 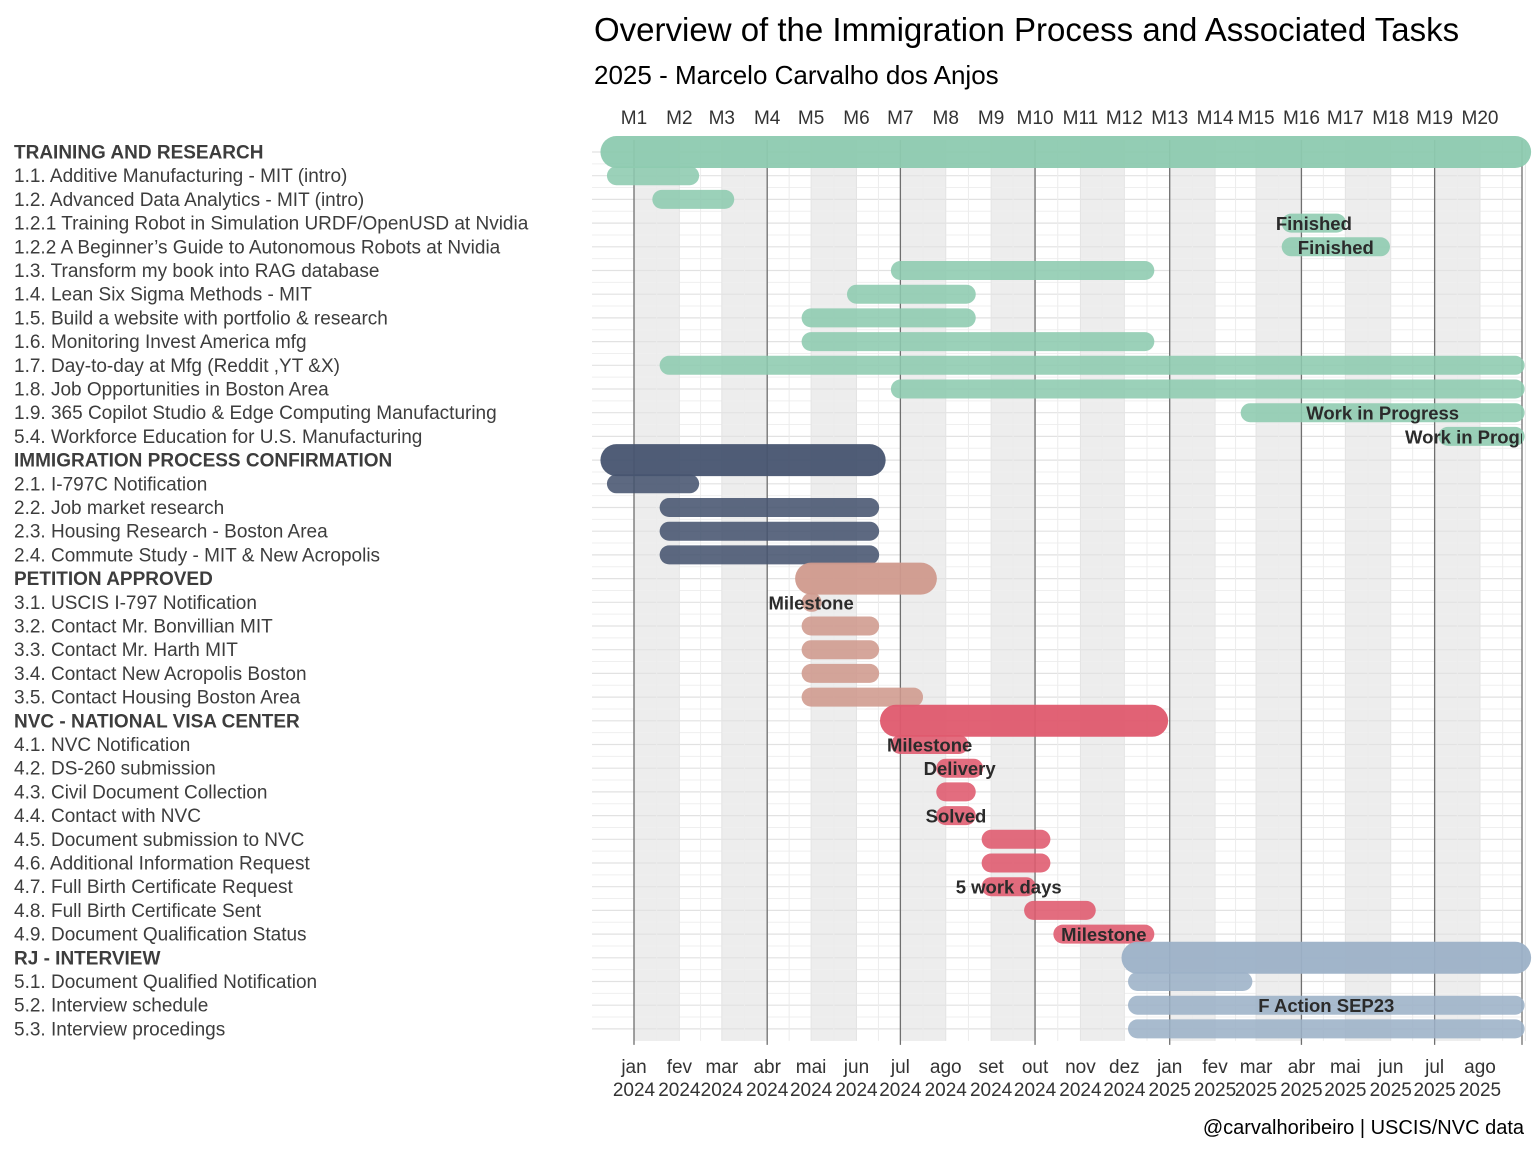 What do you see at coordinates (721, 1067) in the screenshot?
I see `bottom-tick-month: mar` at bounding box center [721, 1067].